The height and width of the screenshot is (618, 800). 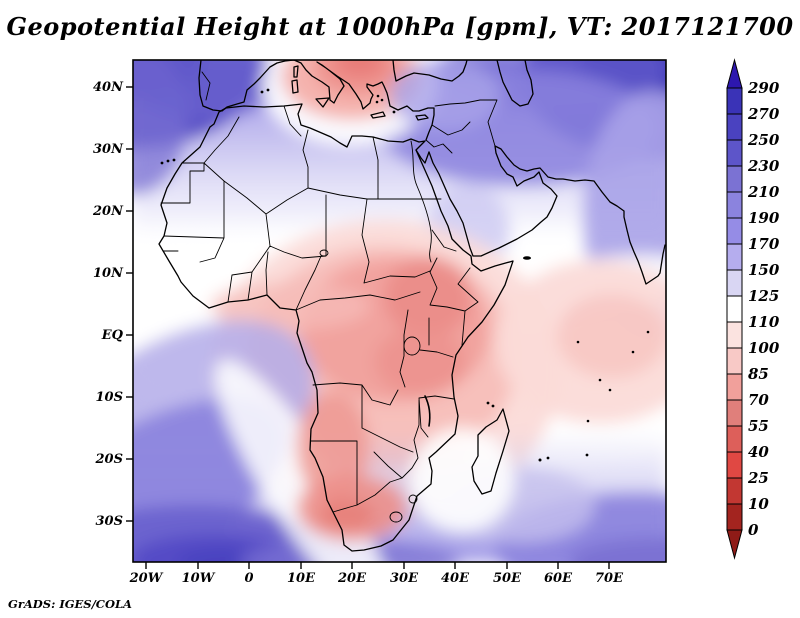 What do you see at coordinates (109, 521) in the screenshot?
I see `y-tick-label: 30S` at bounding box center [109, 521].